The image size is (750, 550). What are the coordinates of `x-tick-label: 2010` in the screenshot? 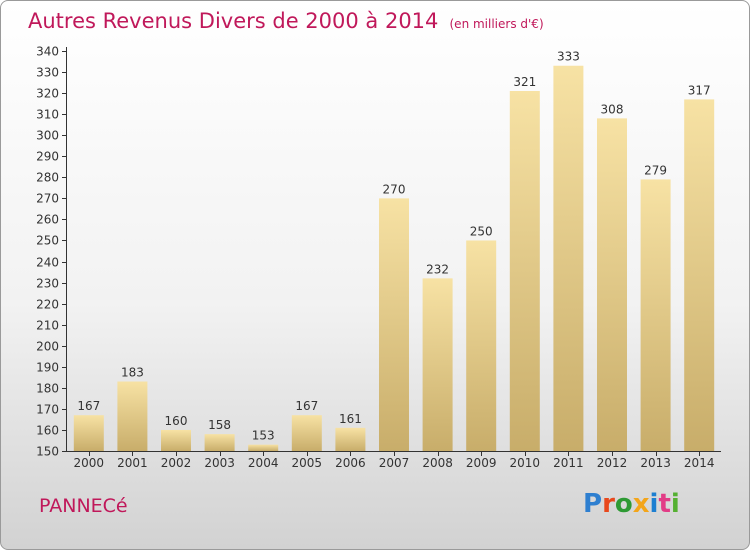 It's located at (525, 463).